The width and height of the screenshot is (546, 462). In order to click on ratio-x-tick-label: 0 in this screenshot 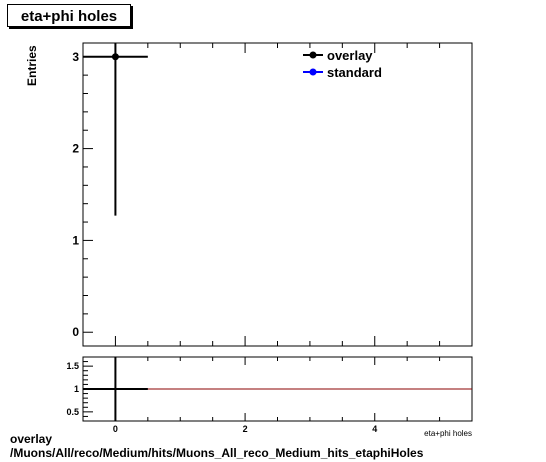, I will do `click(115, 429)`.